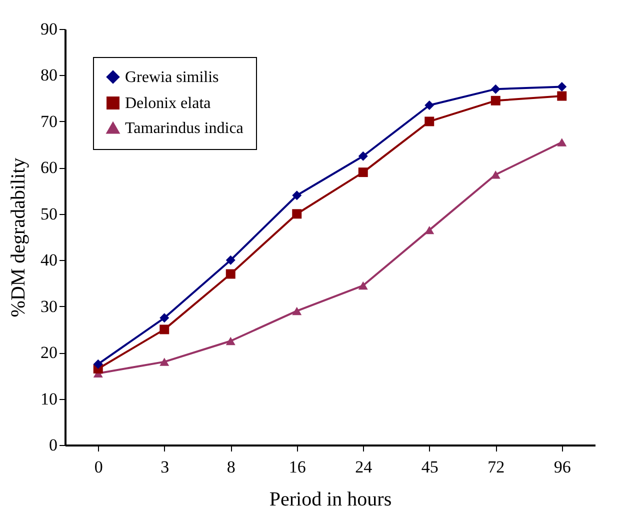  What do you see at coordinates (49, 306) in the screenshot?
I see `y-tick-label: 30` at bounding box center [49, 306].